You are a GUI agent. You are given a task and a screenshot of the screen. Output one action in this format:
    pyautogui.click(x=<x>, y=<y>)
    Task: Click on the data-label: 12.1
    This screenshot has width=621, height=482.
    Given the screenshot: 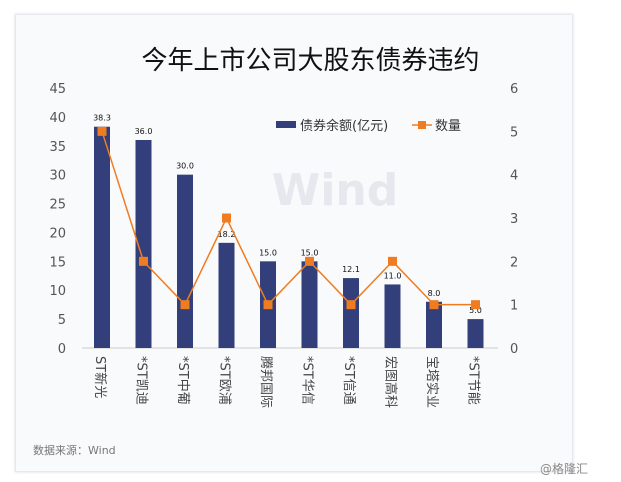 What is the action you would take?
    pyautogui.click(x=351, y=269)
    